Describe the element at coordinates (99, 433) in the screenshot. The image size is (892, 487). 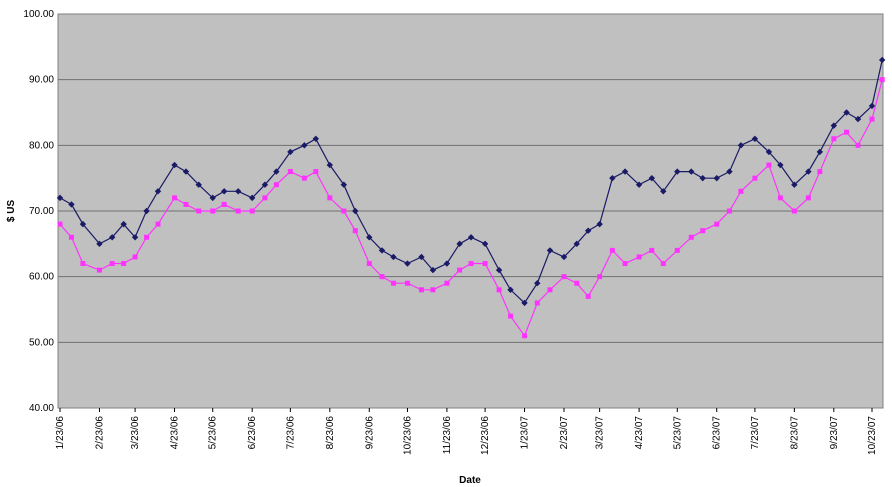
I see `x-tick-label: 2/23/06` at that location.